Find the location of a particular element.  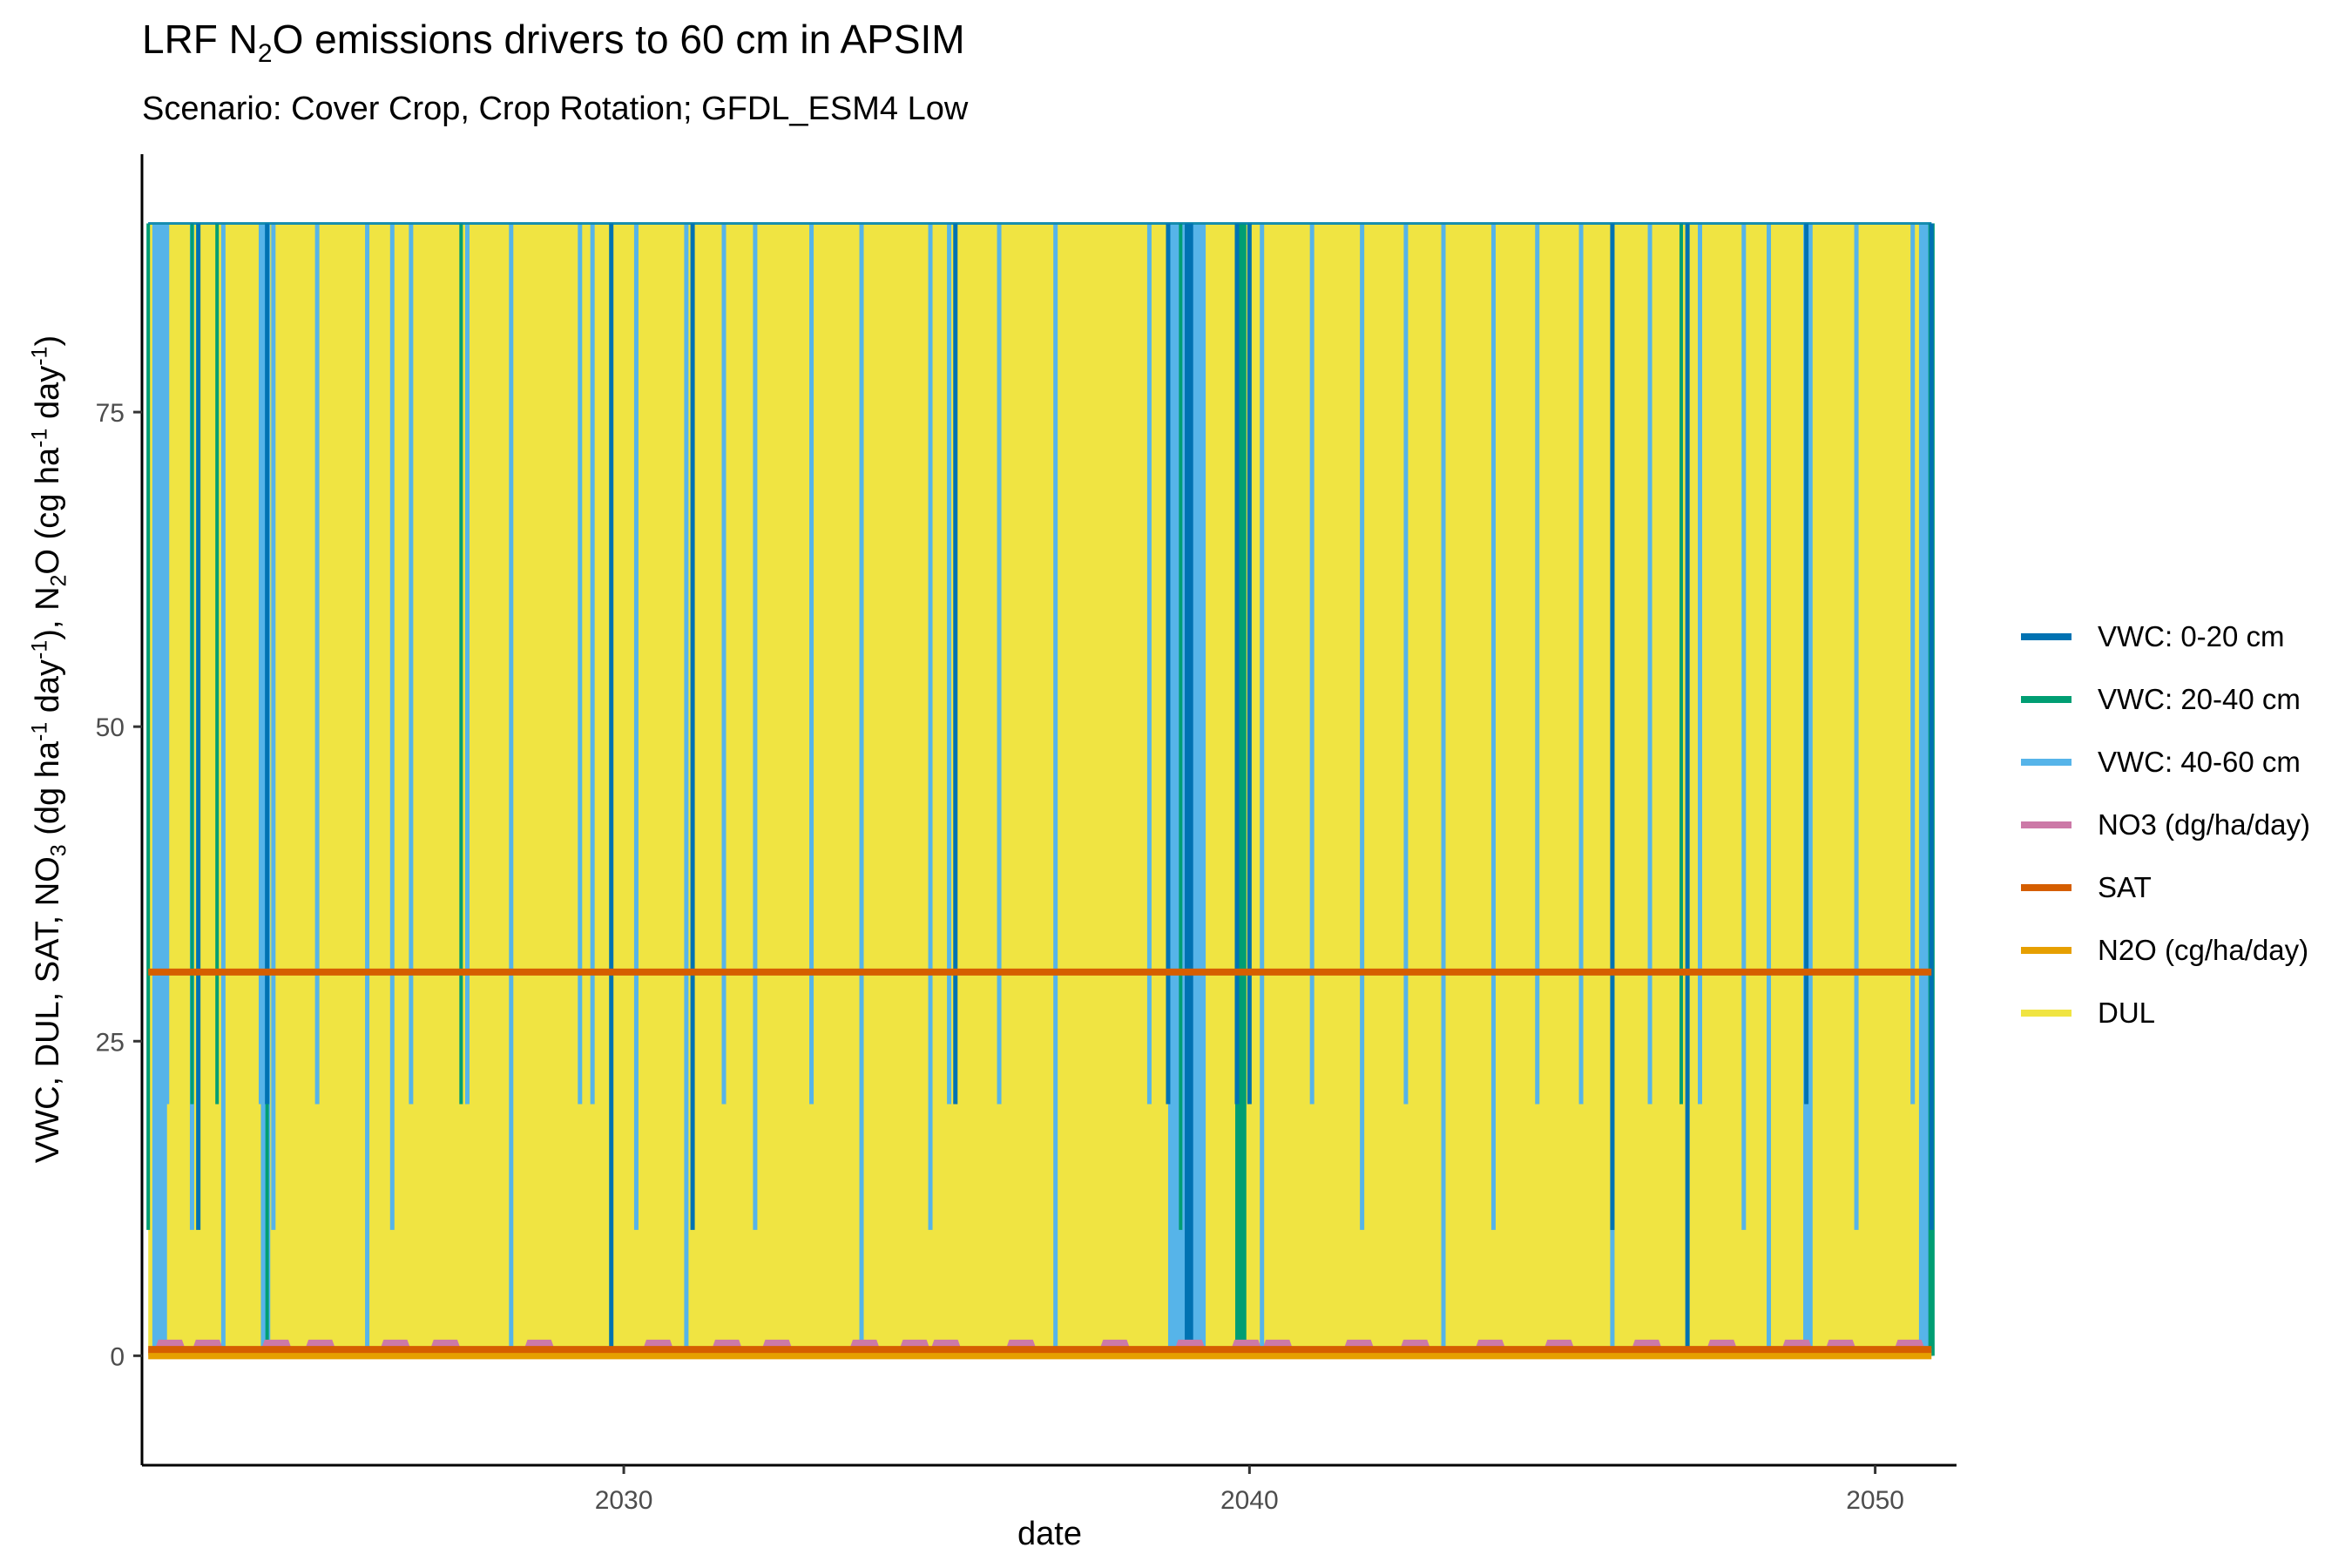

y-axis-label-part: VWC, DUL, SAT, NO is located at coordinates (48, 1010).